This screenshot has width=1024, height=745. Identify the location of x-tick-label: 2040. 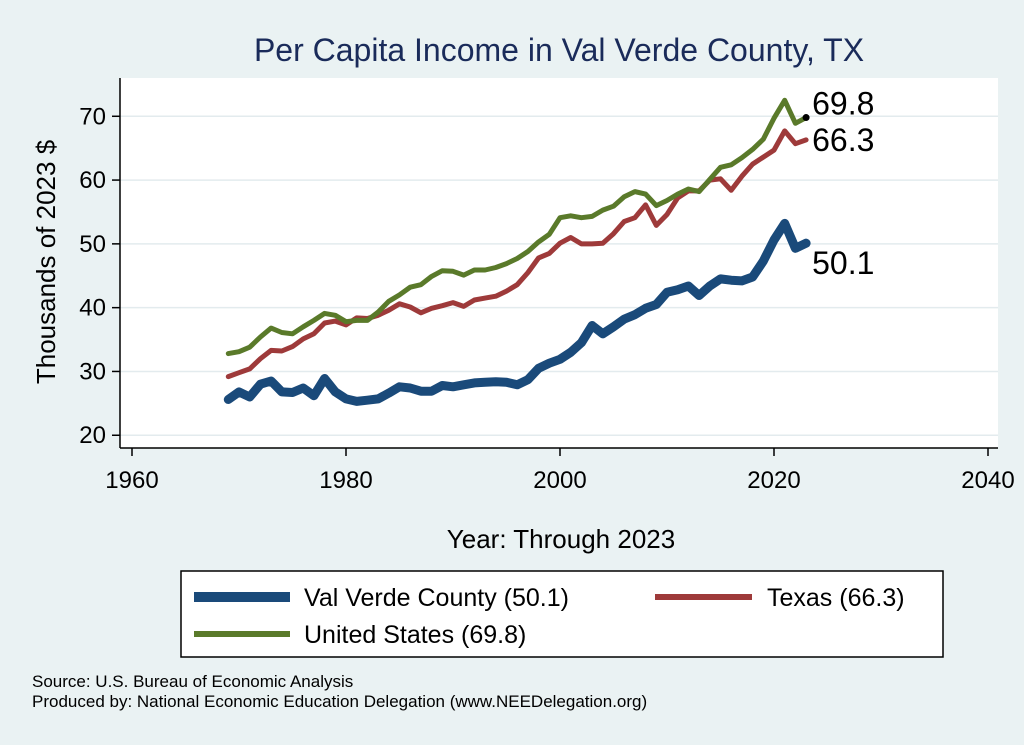
(987, 480).